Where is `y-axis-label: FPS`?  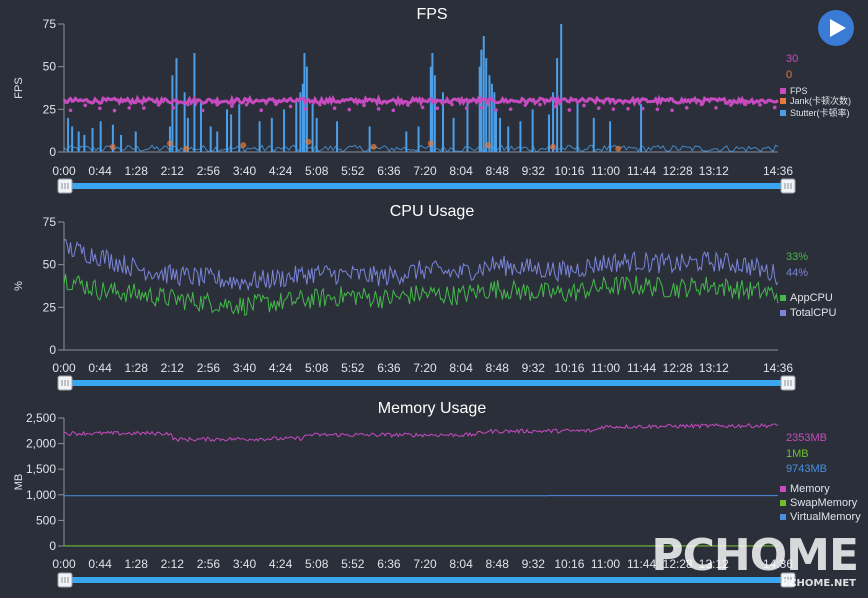
y-axis-label: FPS is located at coordinates (19, 87).